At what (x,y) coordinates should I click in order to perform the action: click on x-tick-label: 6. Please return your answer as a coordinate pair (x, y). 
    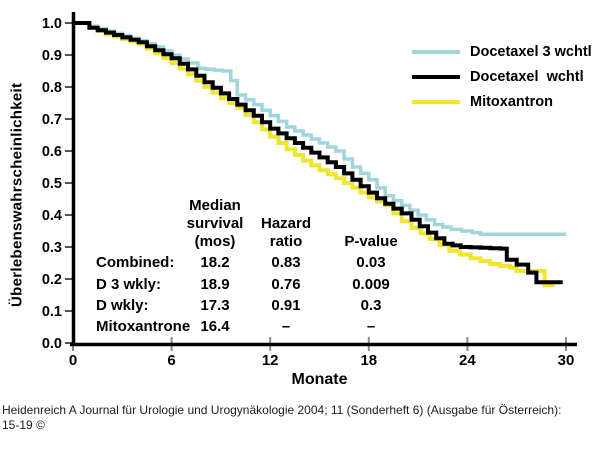
    Looking at the image, I should click on (171, 360).